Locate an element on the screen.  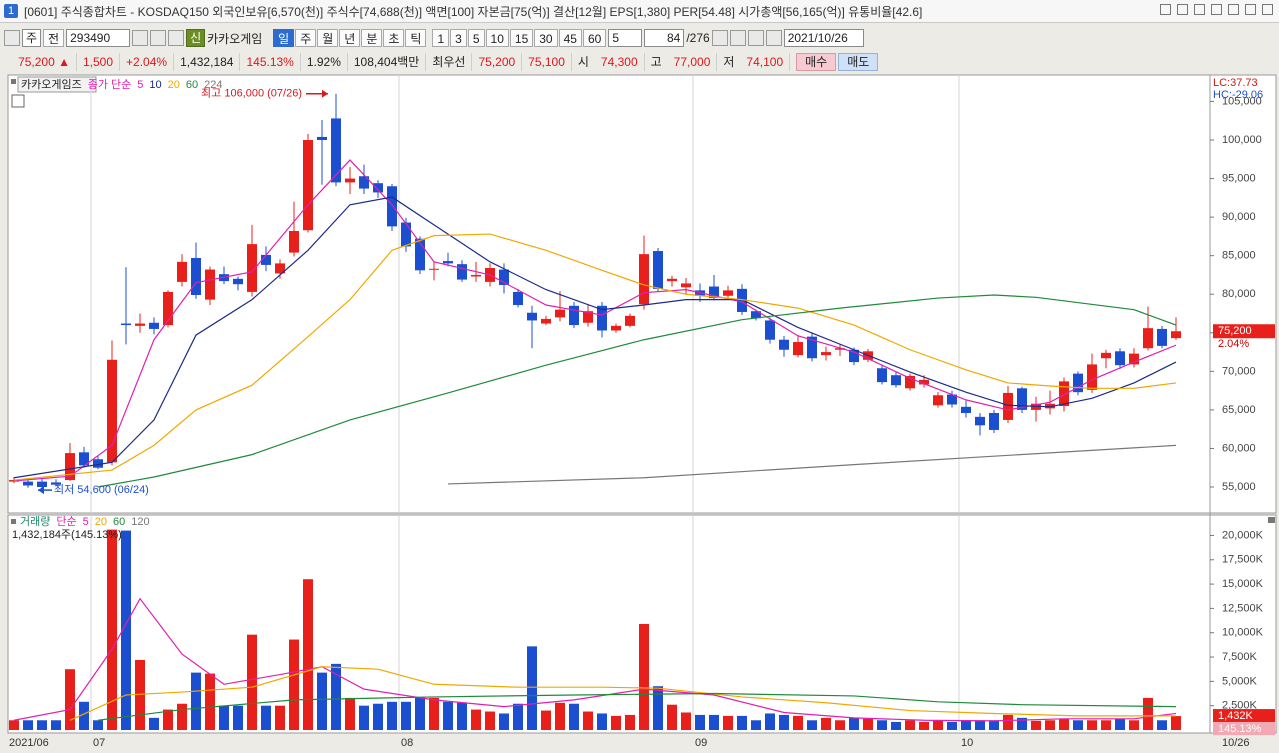
y-tick-label: 65,000 is located at coordinates (1239, 410).